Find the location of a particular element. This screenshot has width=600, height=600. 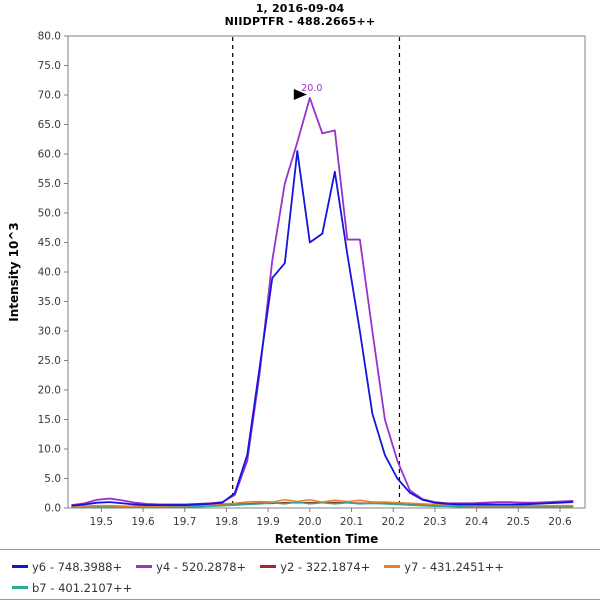

legend-label: y4 - 520.2878+ is located at coordinates (201, 566).